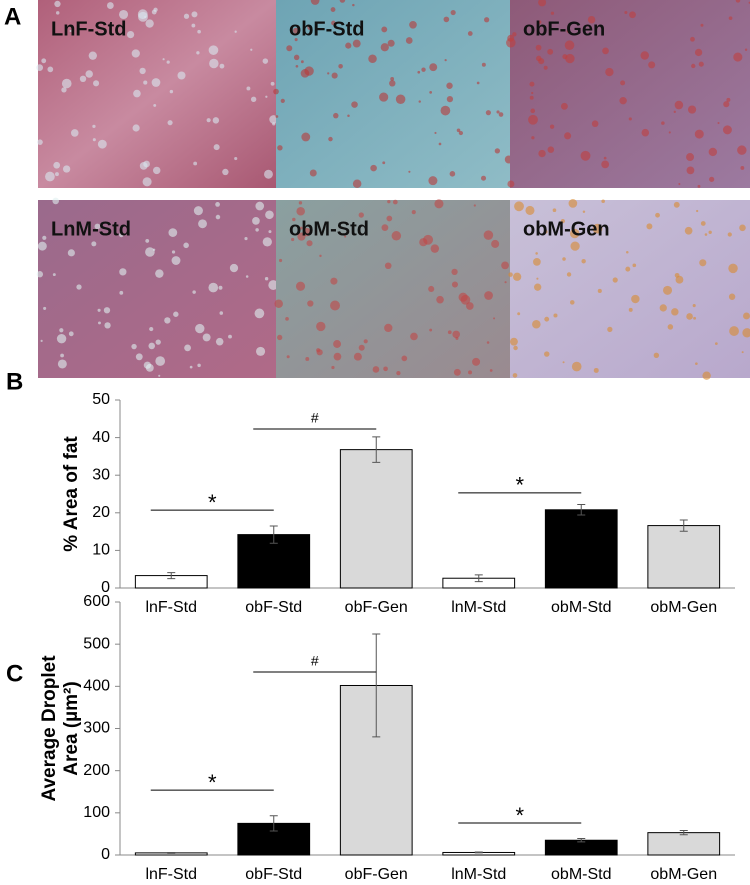  What do you see at coordinates (376, 607) in the screenshot?
I see `x-tick-label: obF-Gen` at bounding box center [376, 607].